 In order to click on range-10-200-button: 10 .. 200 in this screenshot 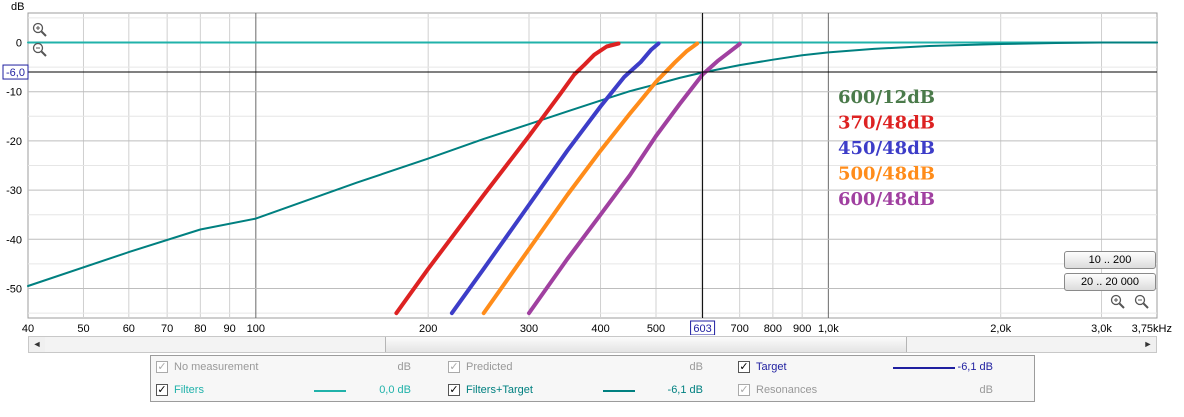, I will do `click(1110, 260)`.